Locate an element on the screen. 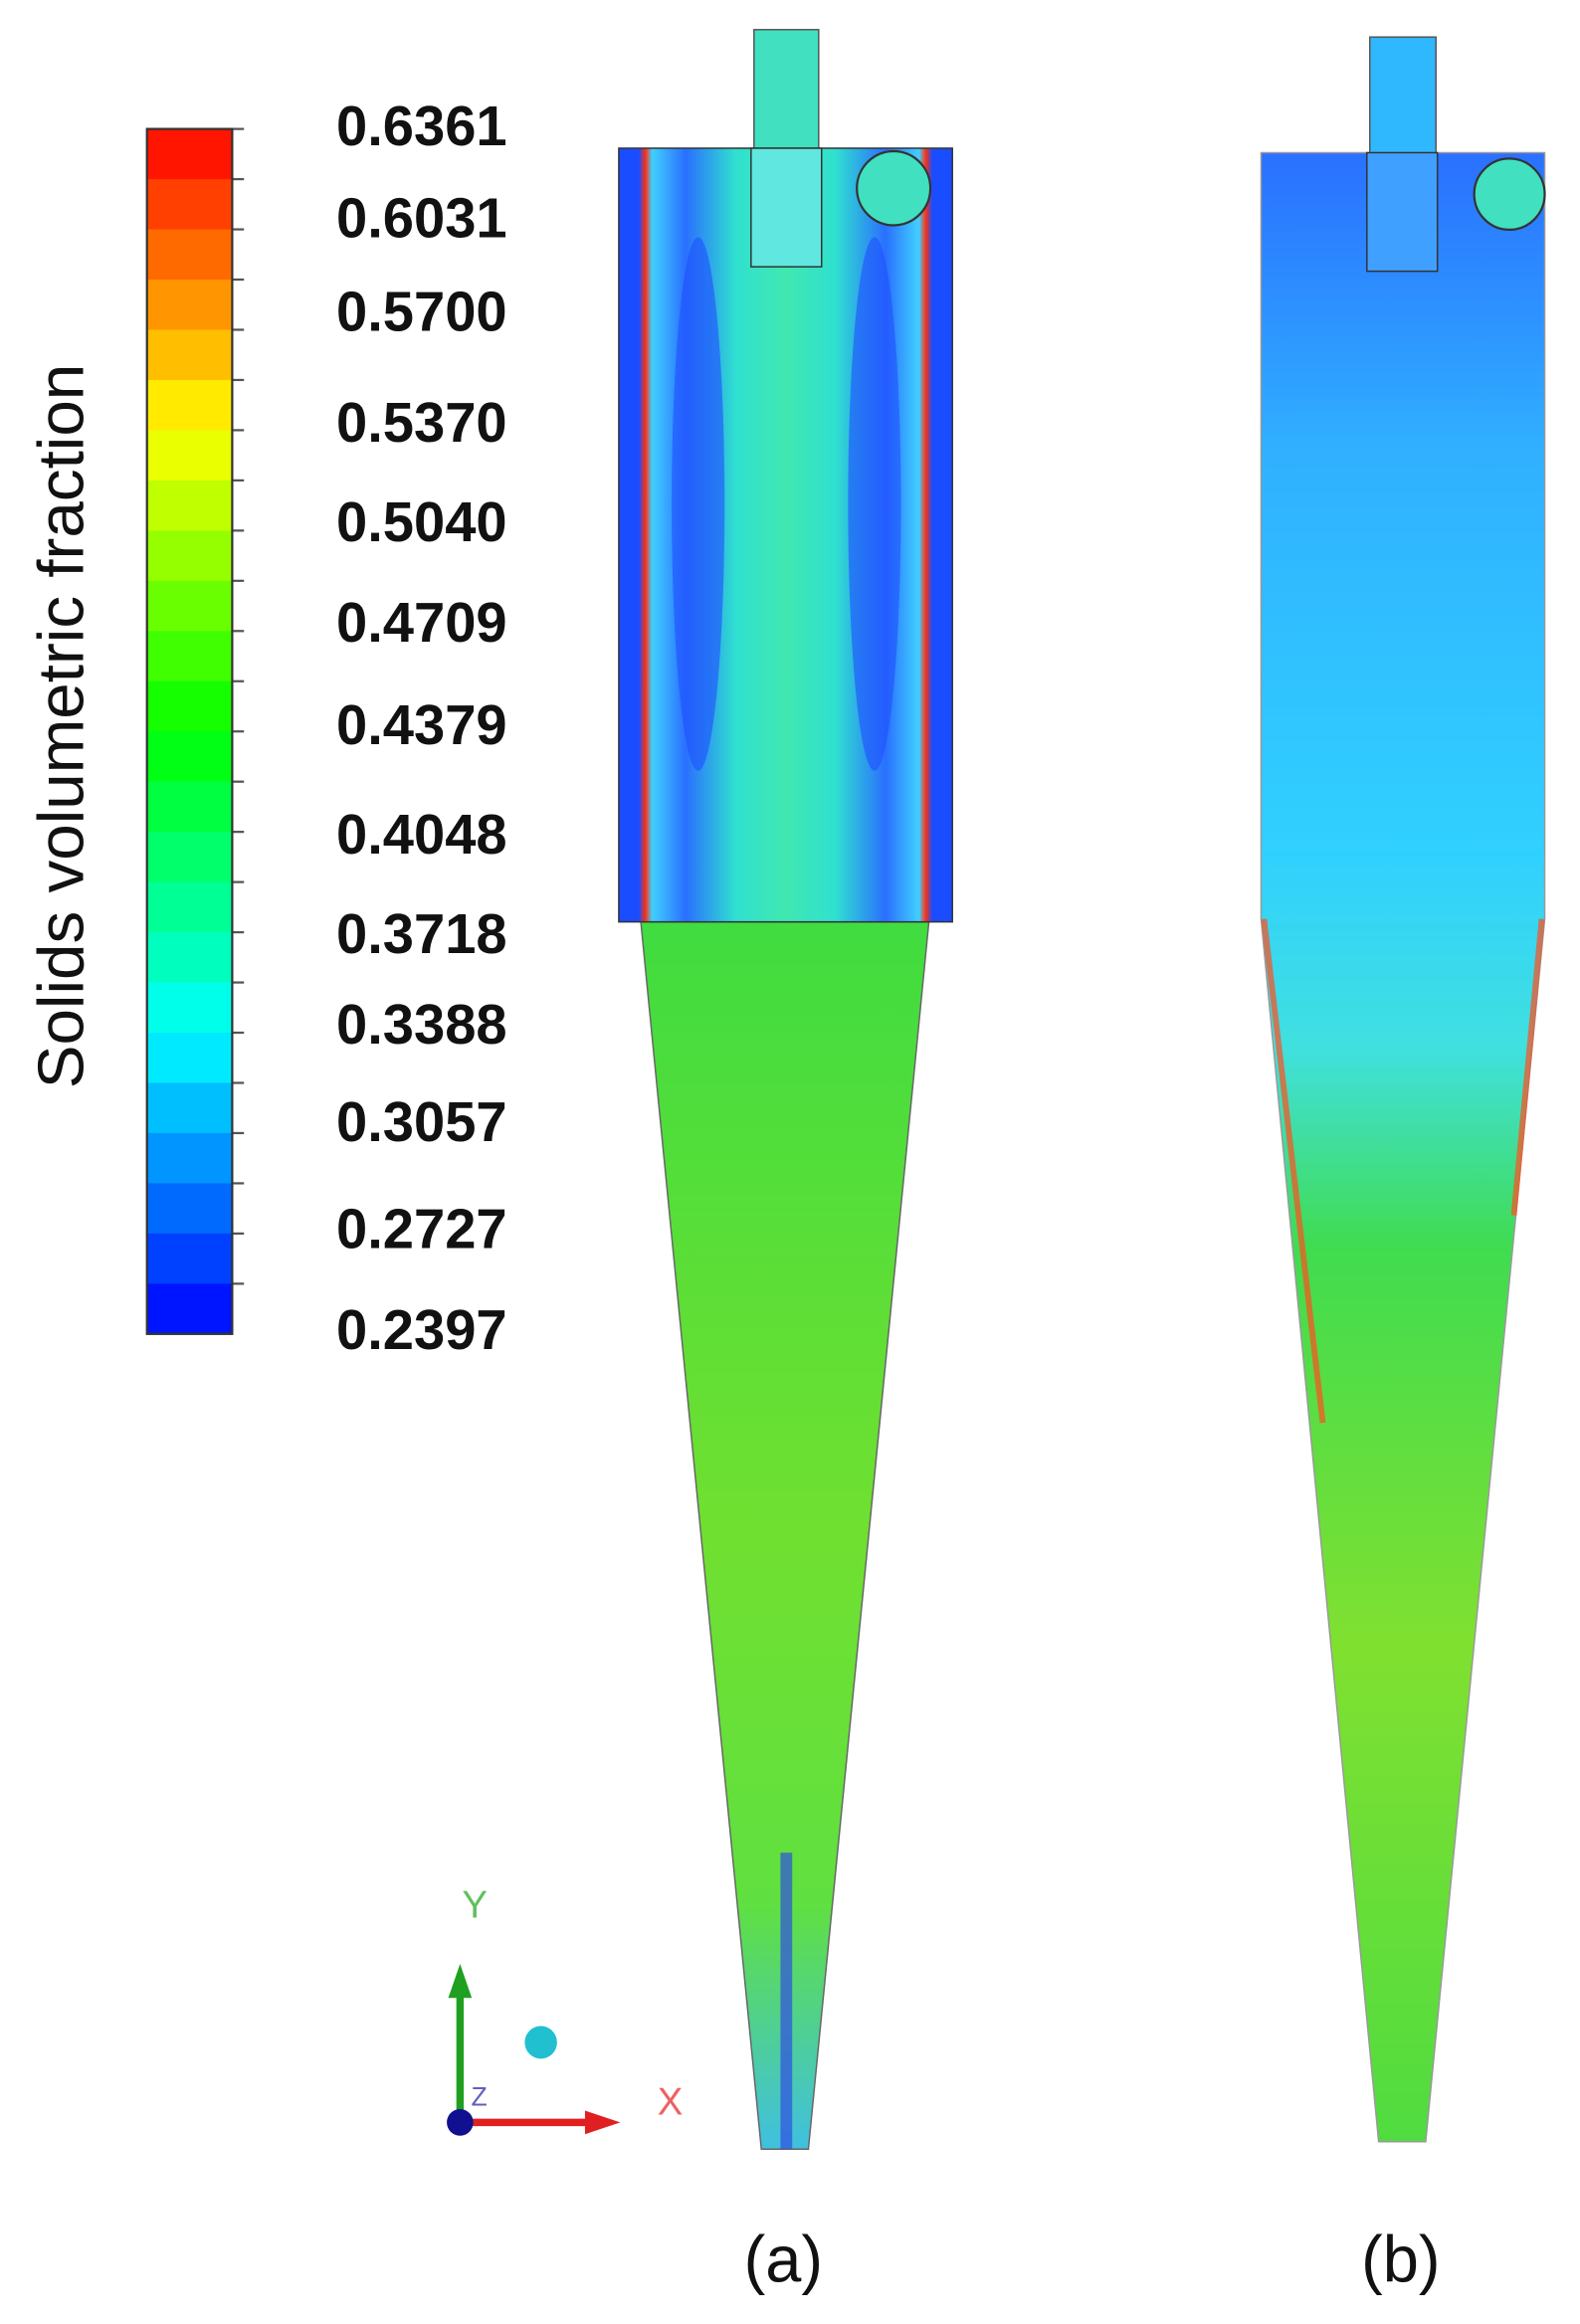  colorbar-label: 0.4048 is located at coordinates (421, 834).